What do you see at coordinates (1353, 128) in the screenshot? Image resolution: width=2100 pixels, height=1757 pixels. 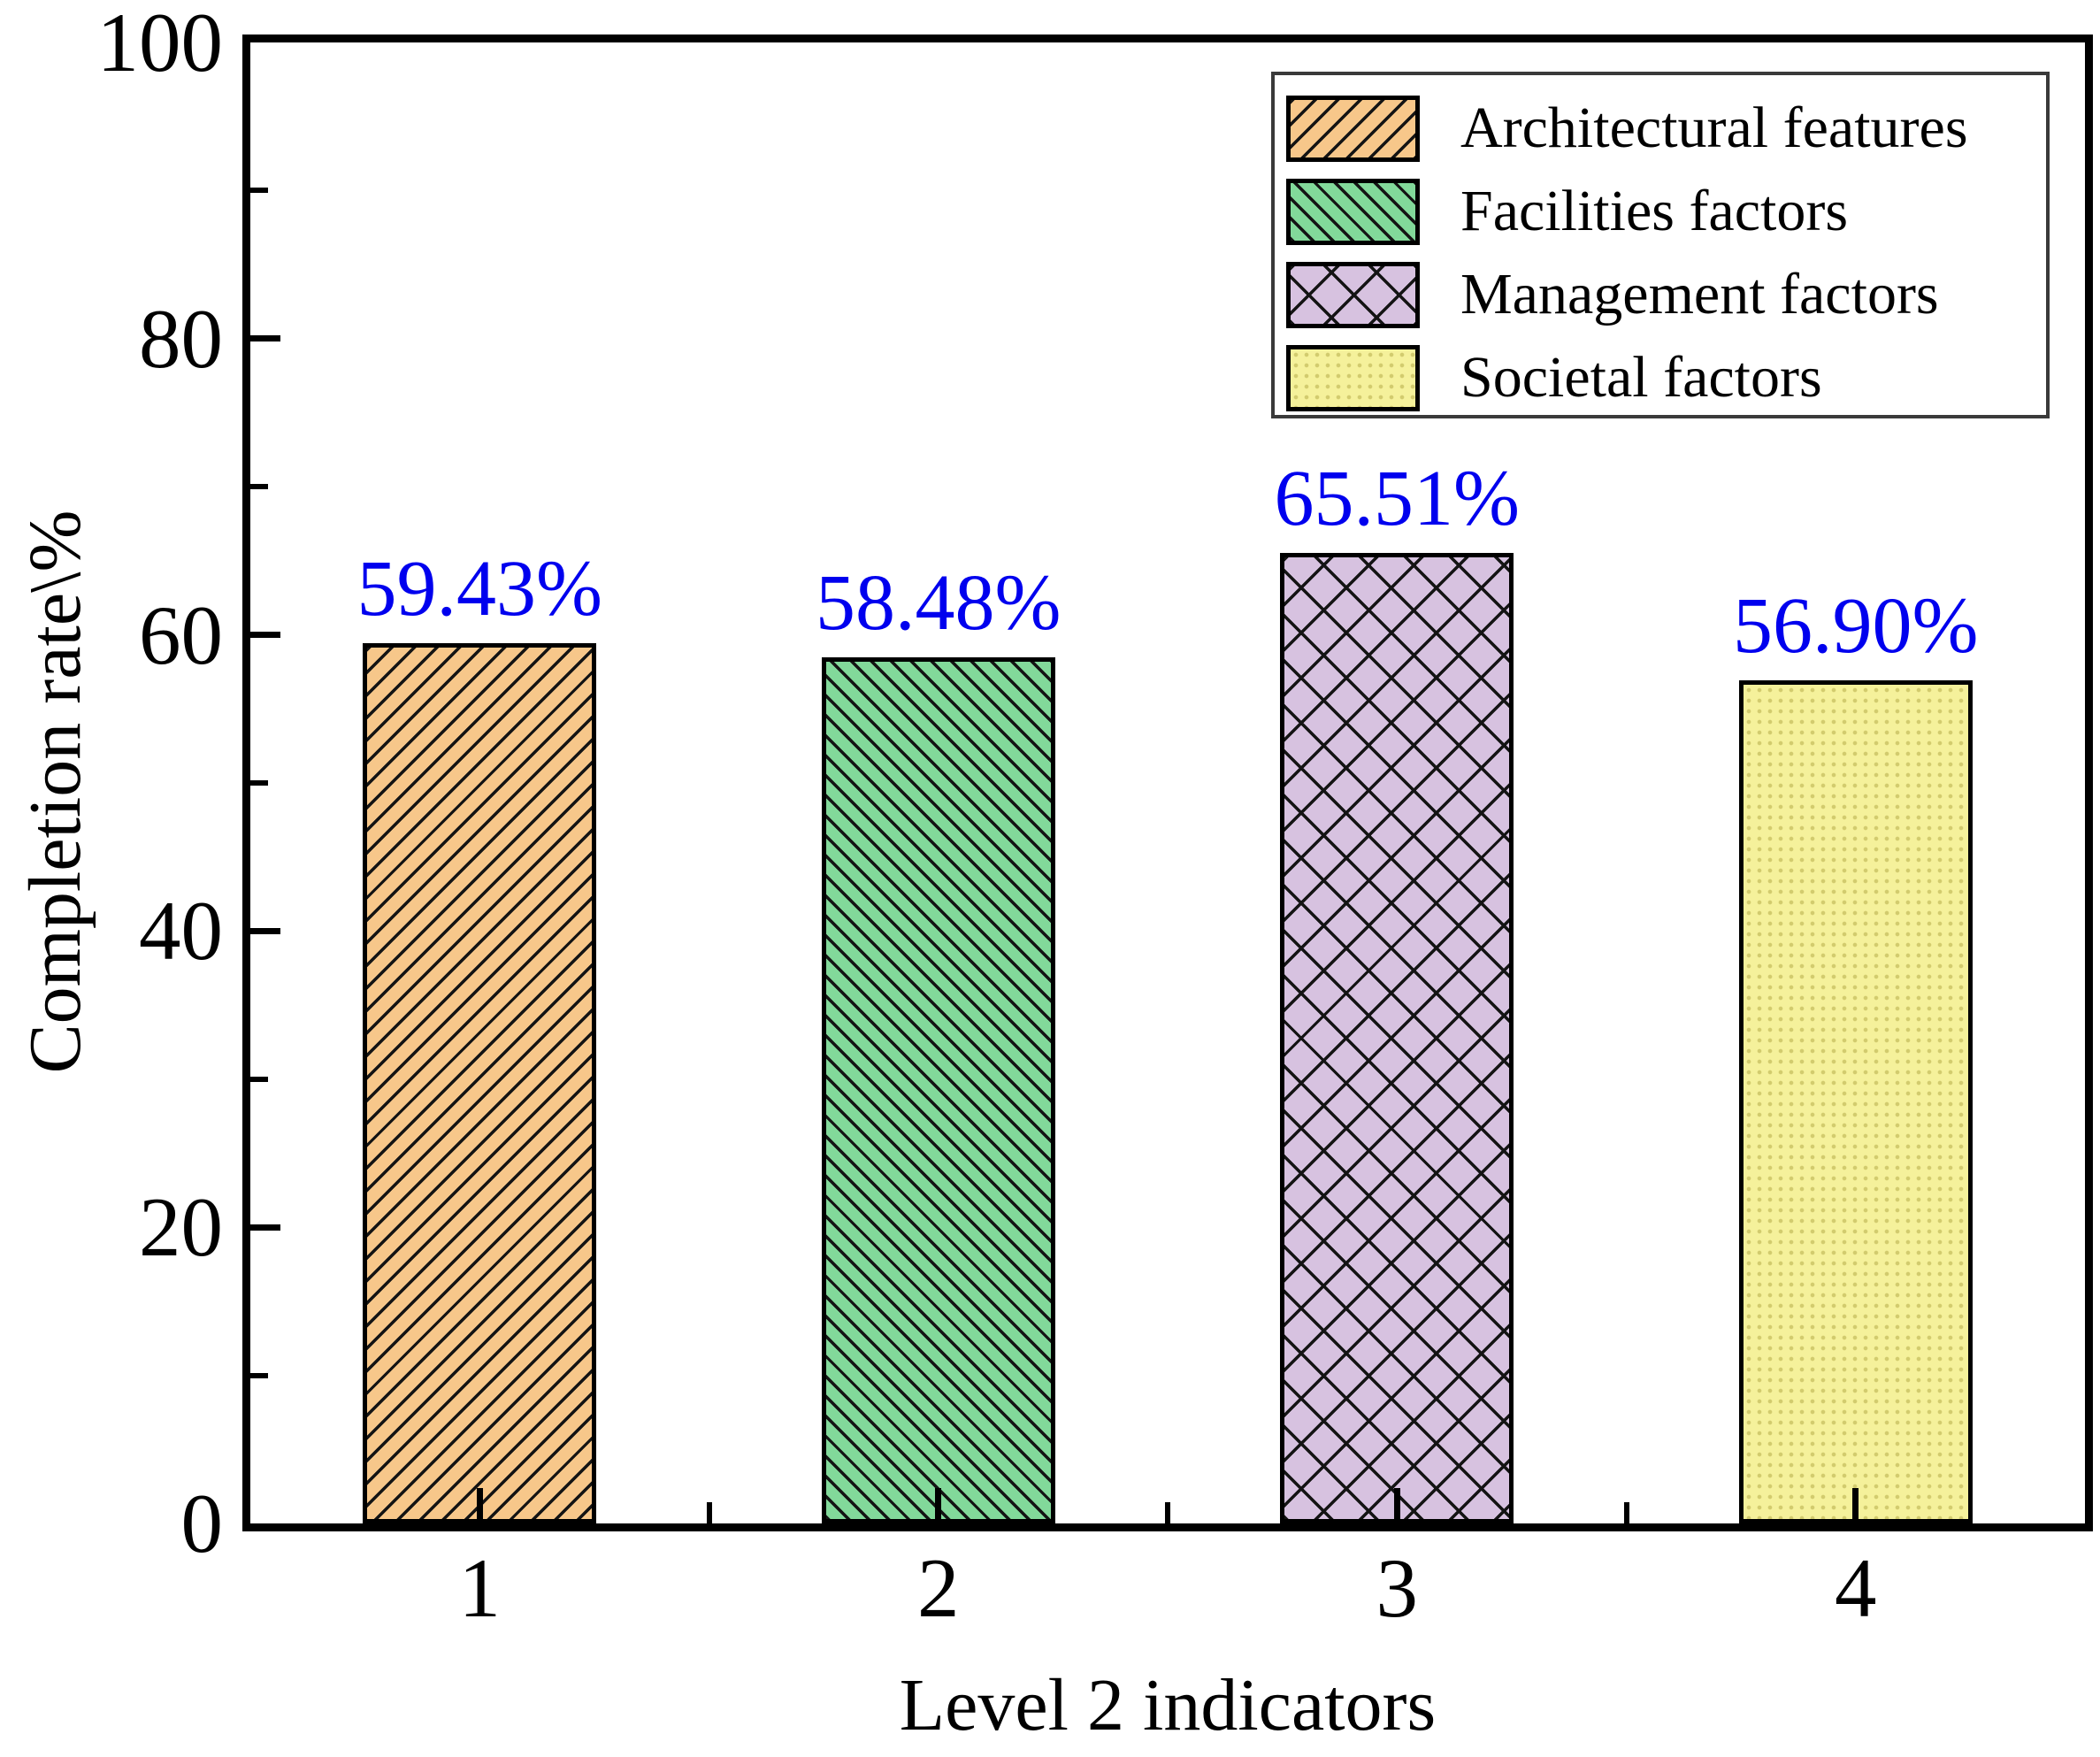 I see `legend-swatch-architectural-features` at bounding box center [1353, 128].